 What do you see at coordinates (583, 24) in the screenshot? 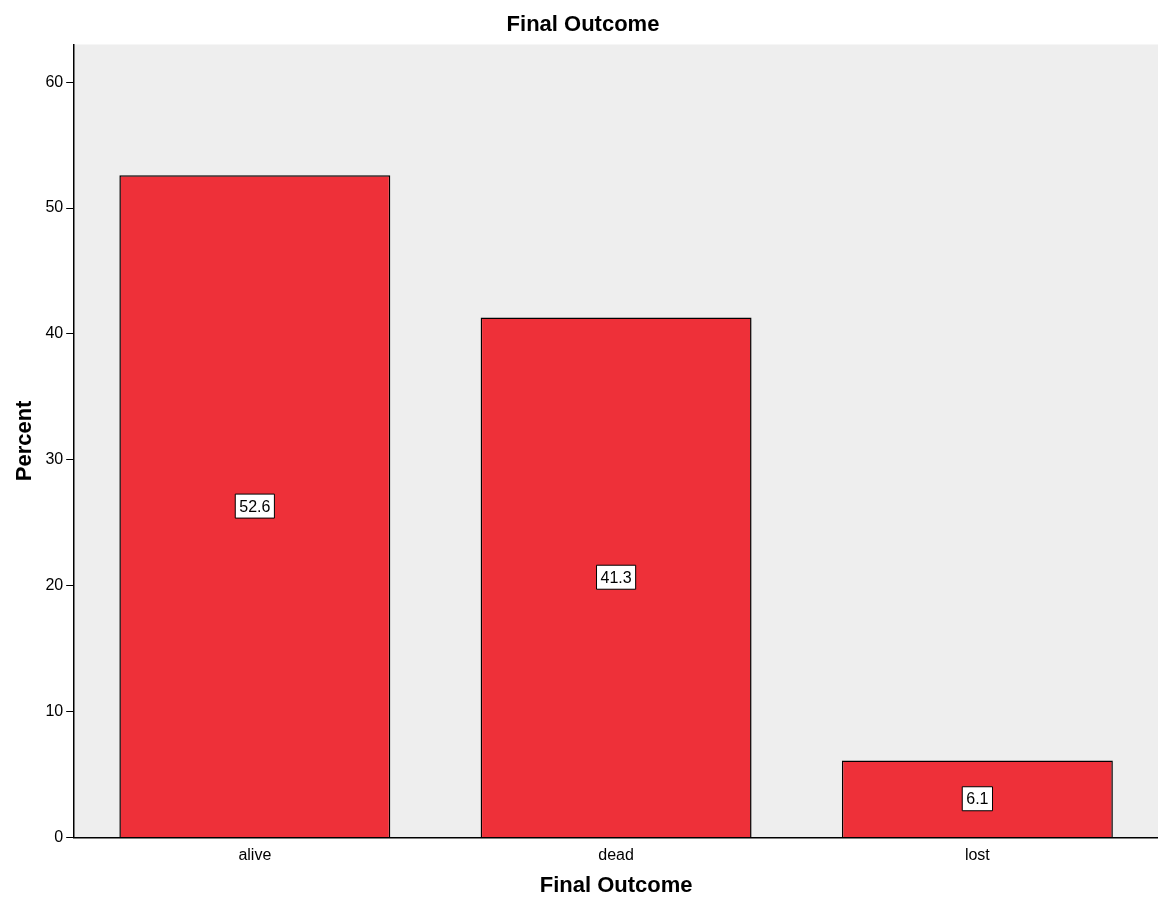
I see `chart-title: Final Outcome` at bounding box center [583, 24].